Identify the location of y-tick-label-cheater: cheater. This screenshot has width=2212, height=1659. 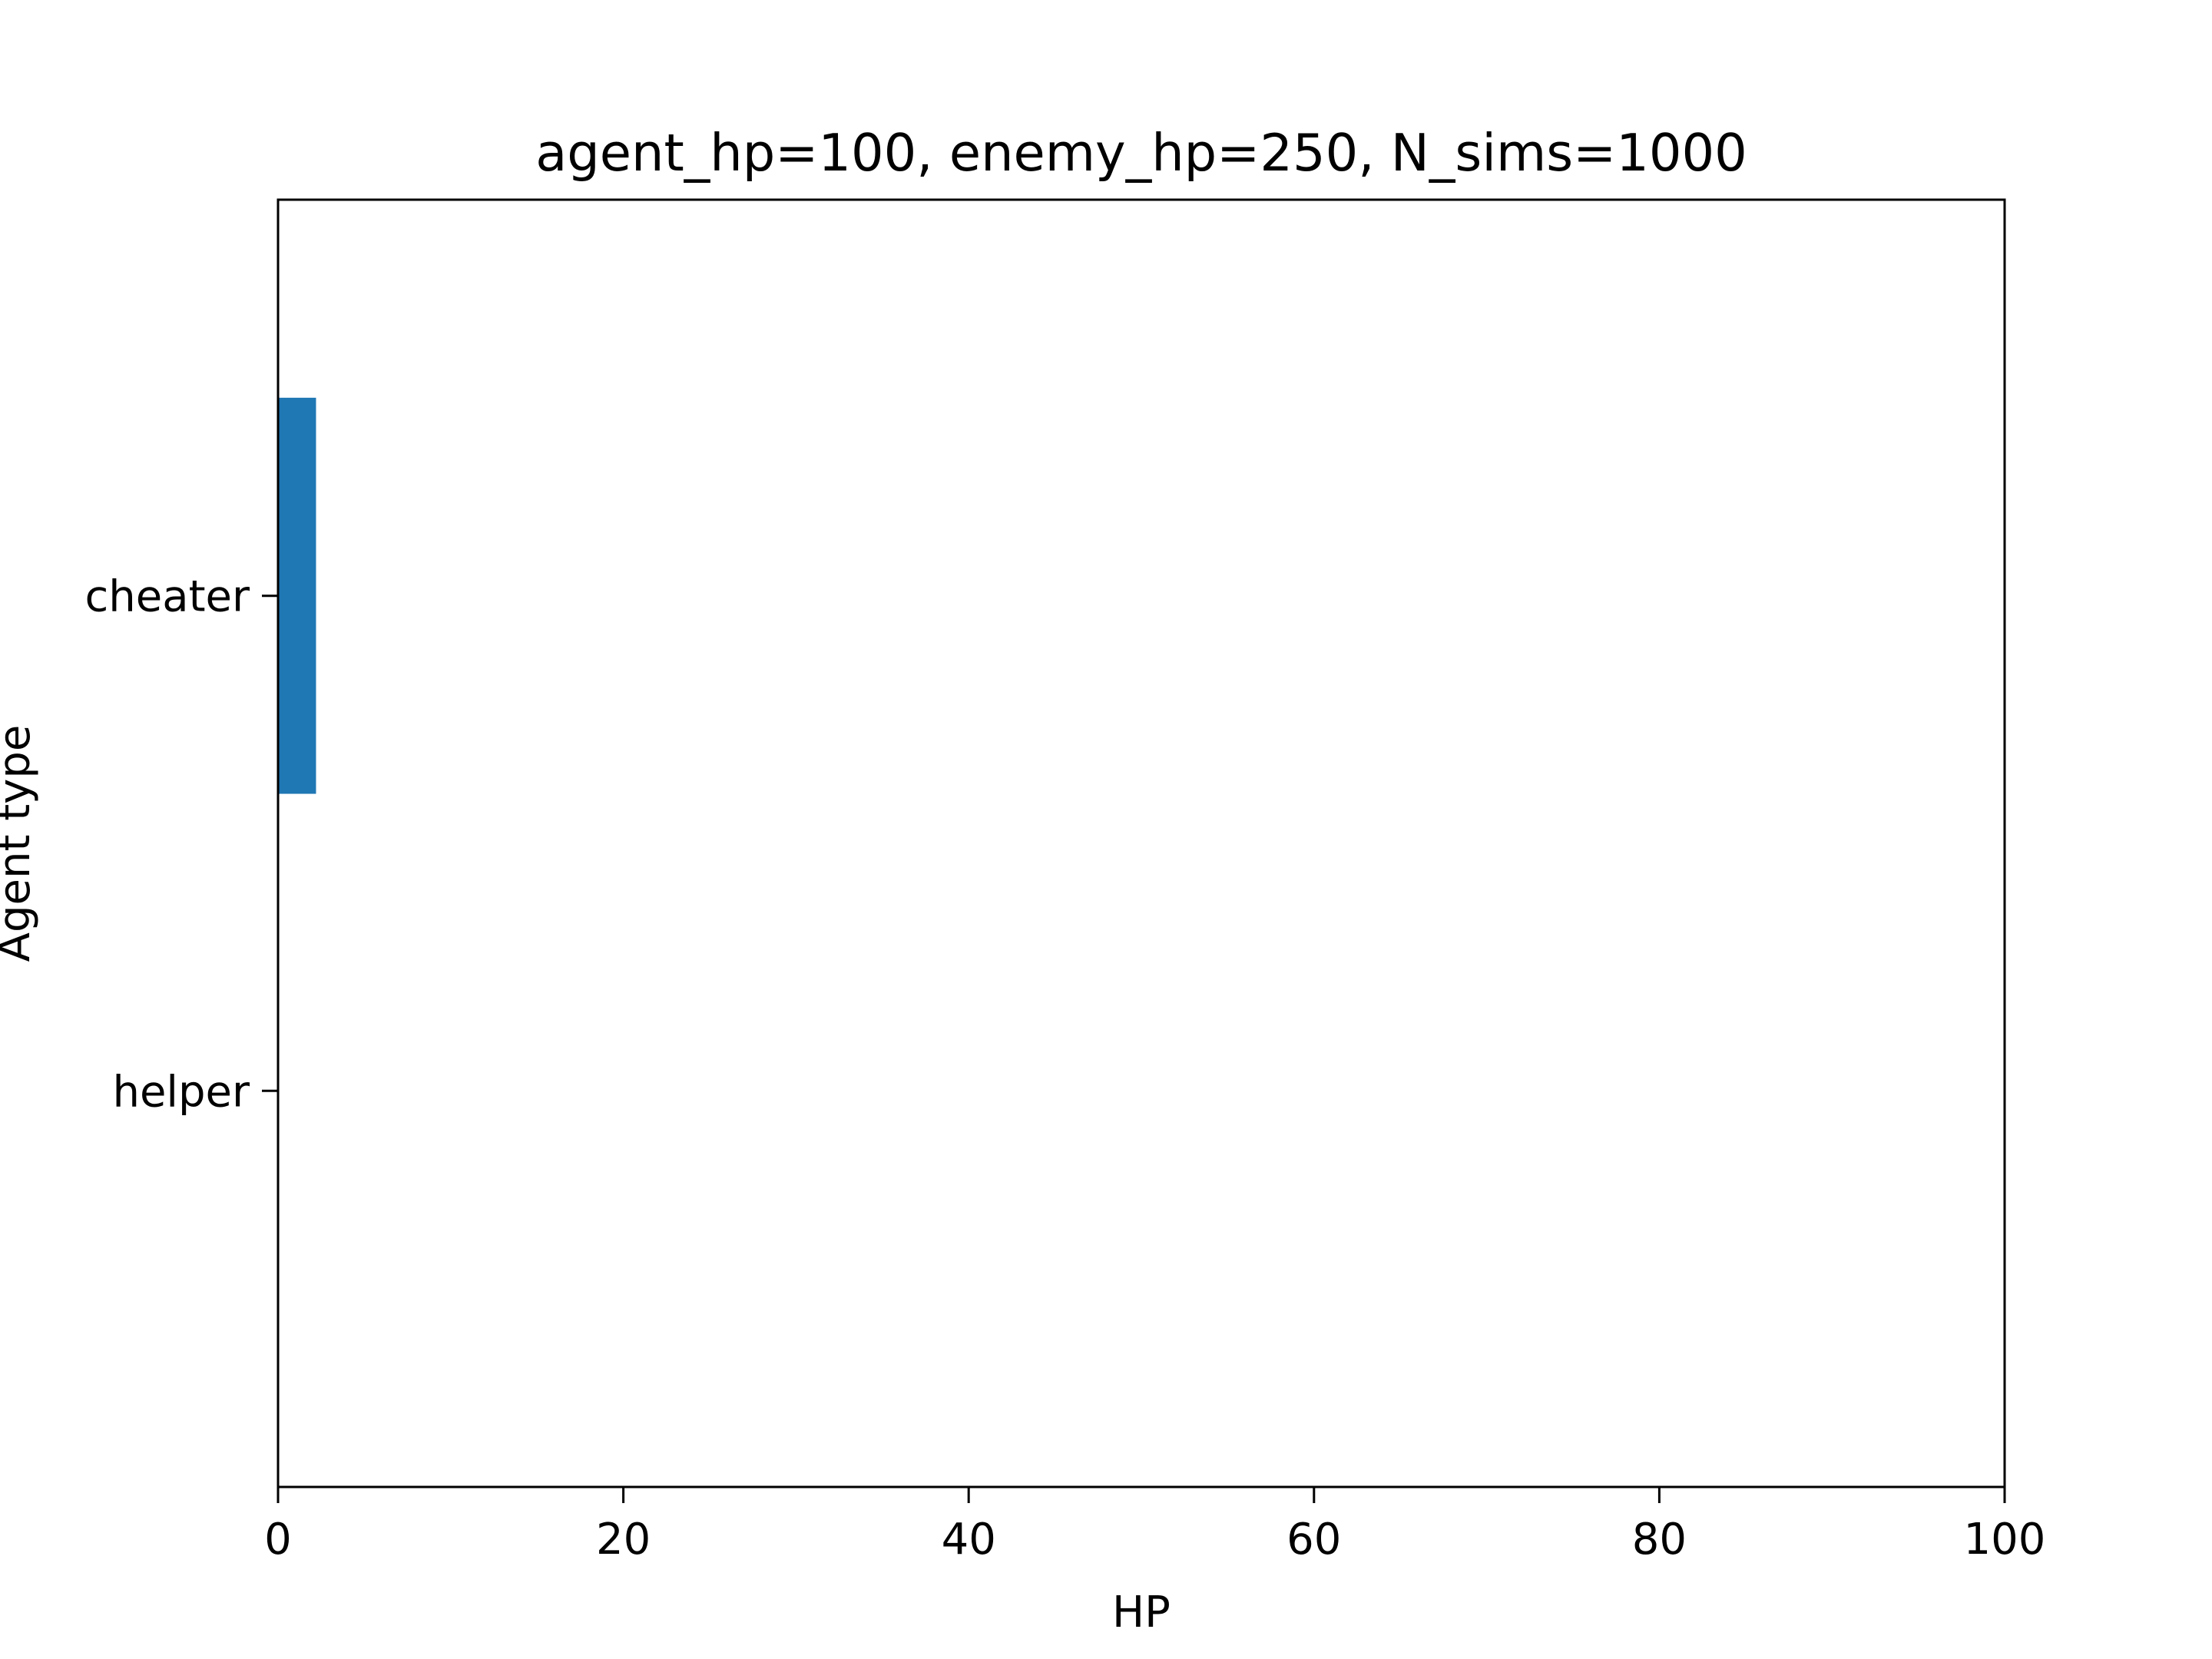
(167, 597).